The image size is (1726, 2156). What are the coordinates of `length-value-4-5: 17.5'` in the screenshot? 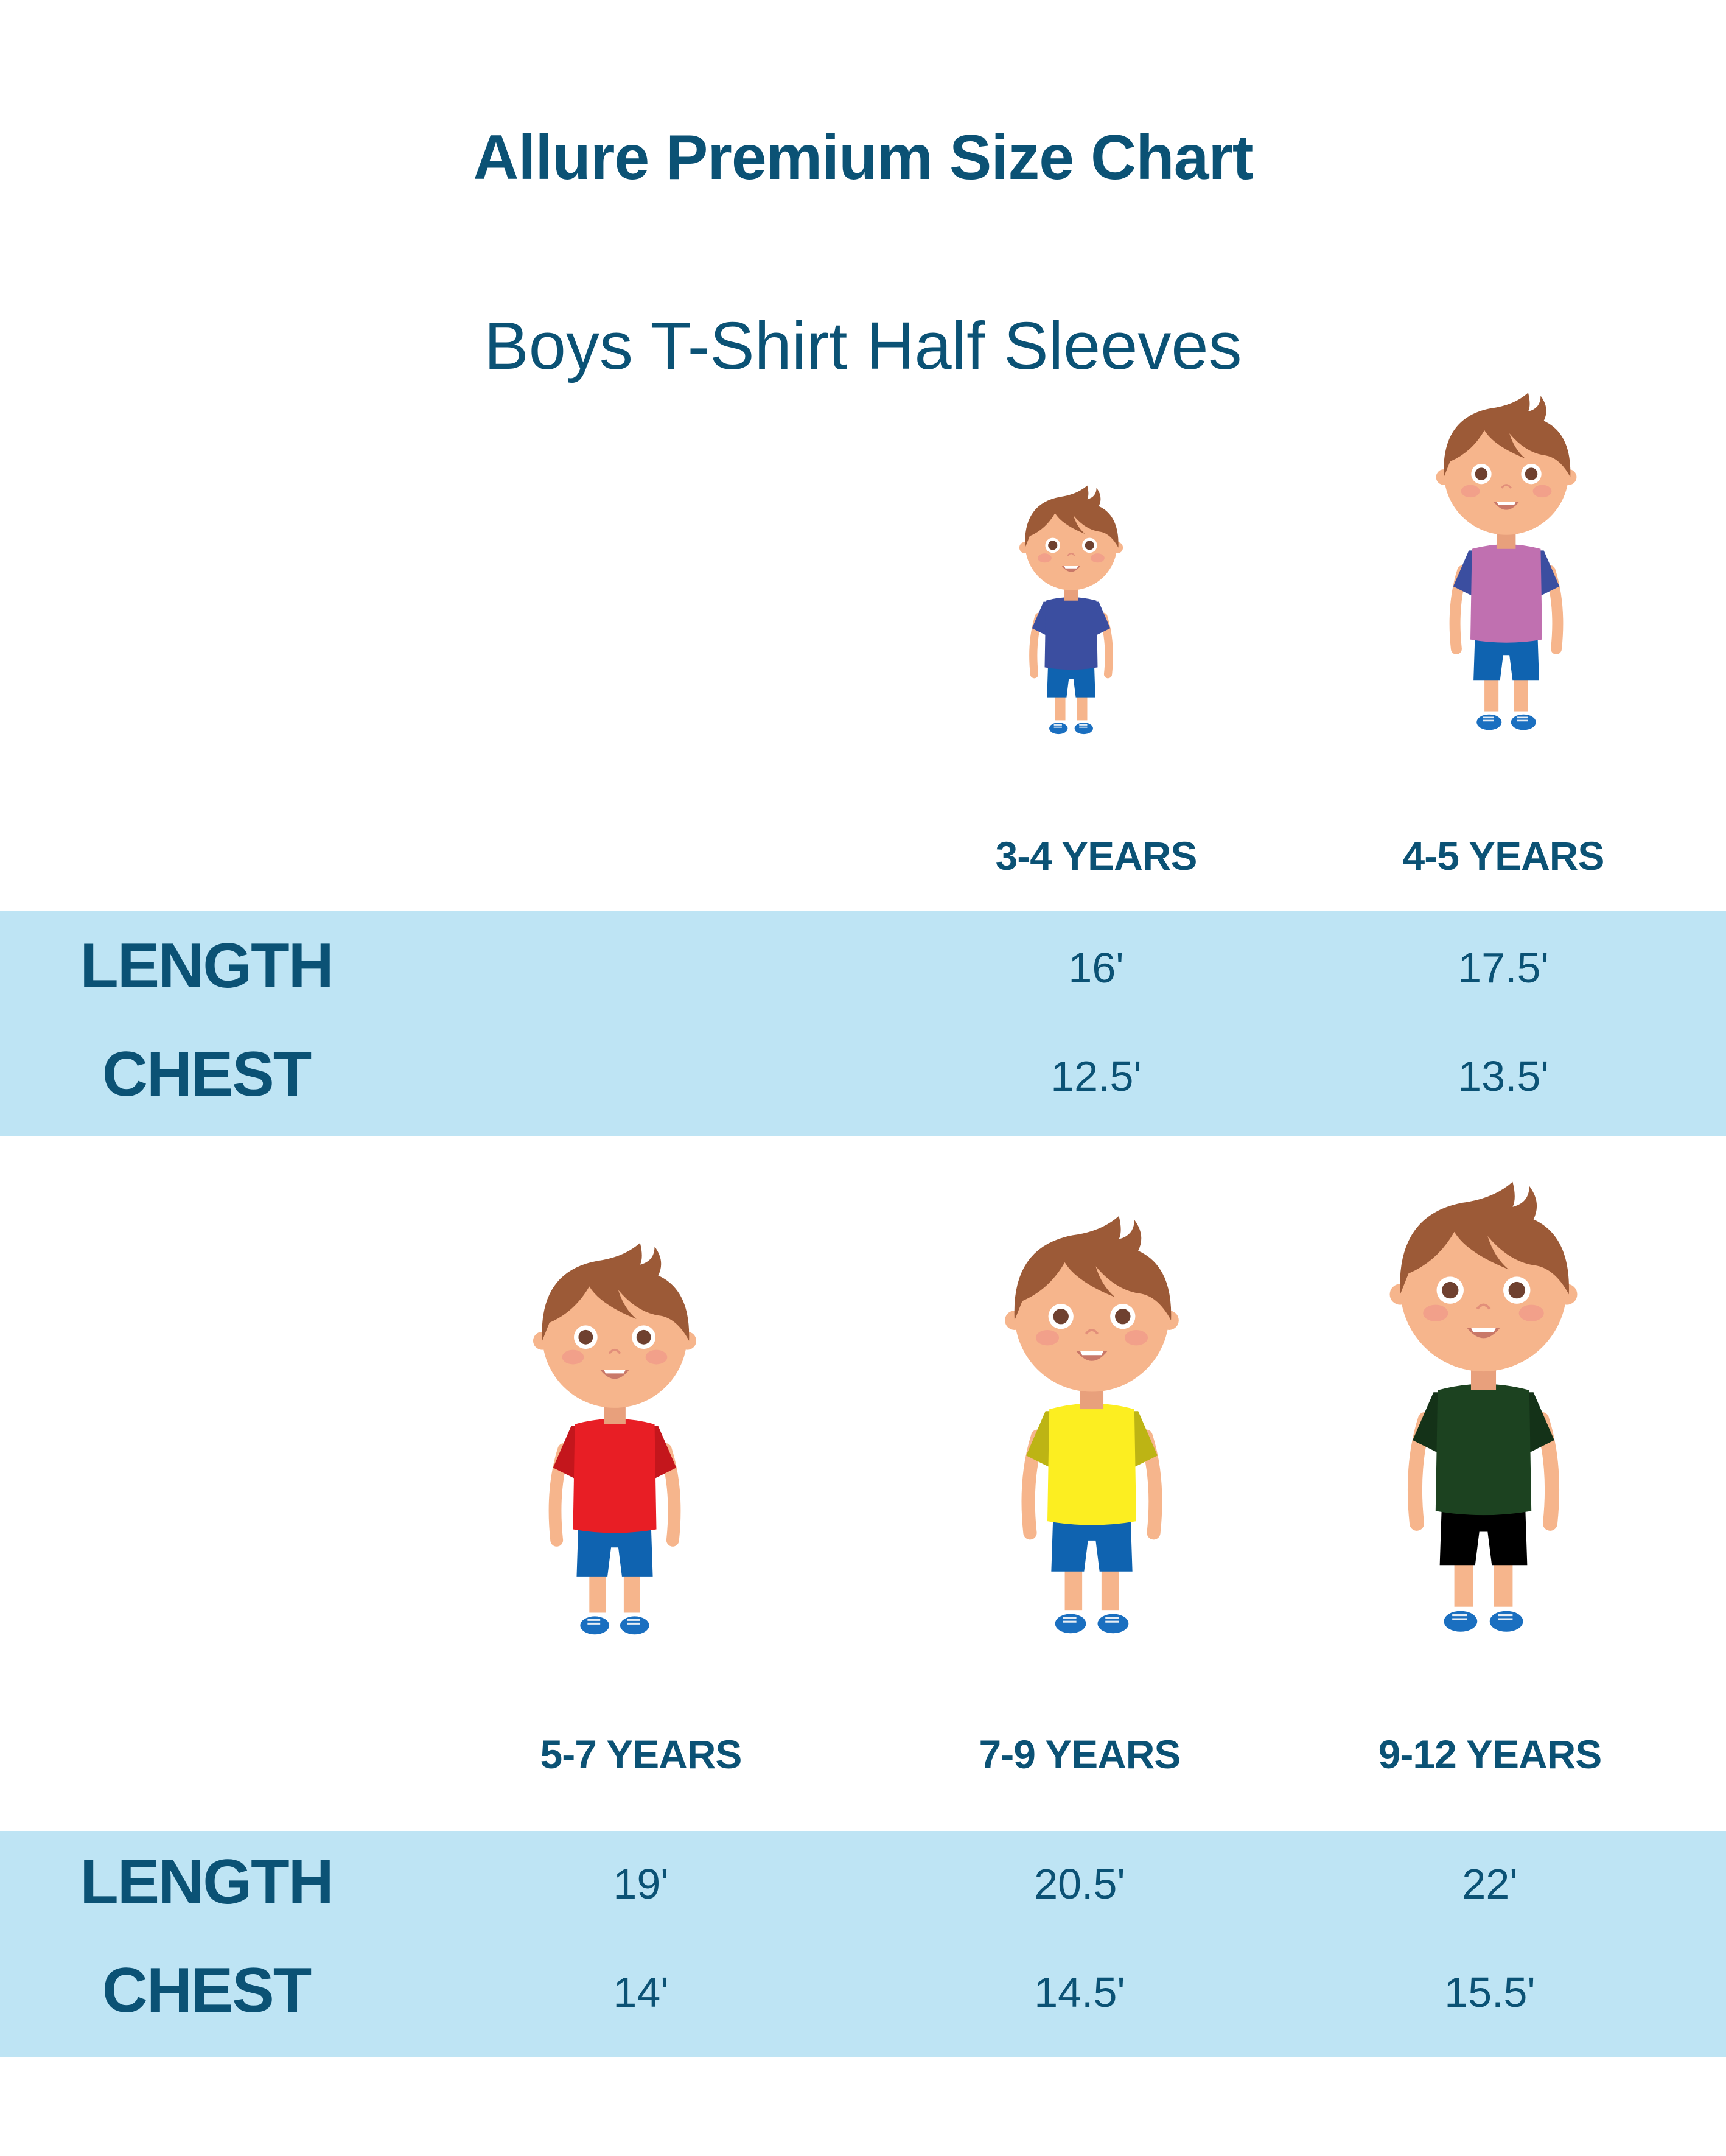 It's located at (1503, 968).